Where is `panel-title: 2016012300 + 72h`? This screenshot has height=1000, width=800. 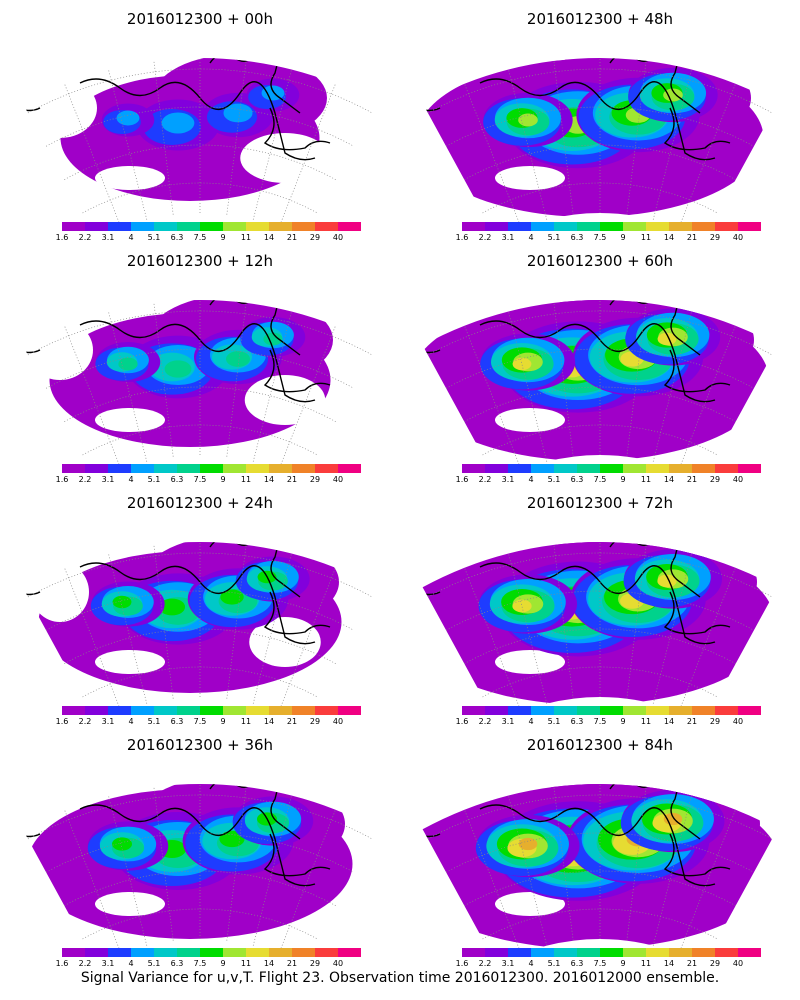
panel-title: 2016012300 + 72h is located at coordinates (600, 503).